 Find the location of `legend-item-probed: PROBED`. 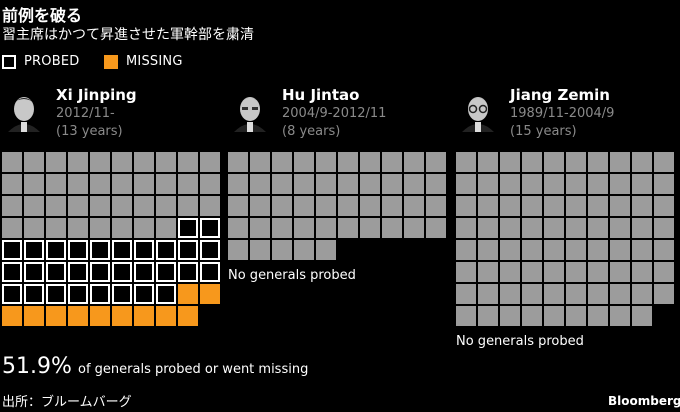

legend-item-probed: PROBED is located at coordinates (40, 61).